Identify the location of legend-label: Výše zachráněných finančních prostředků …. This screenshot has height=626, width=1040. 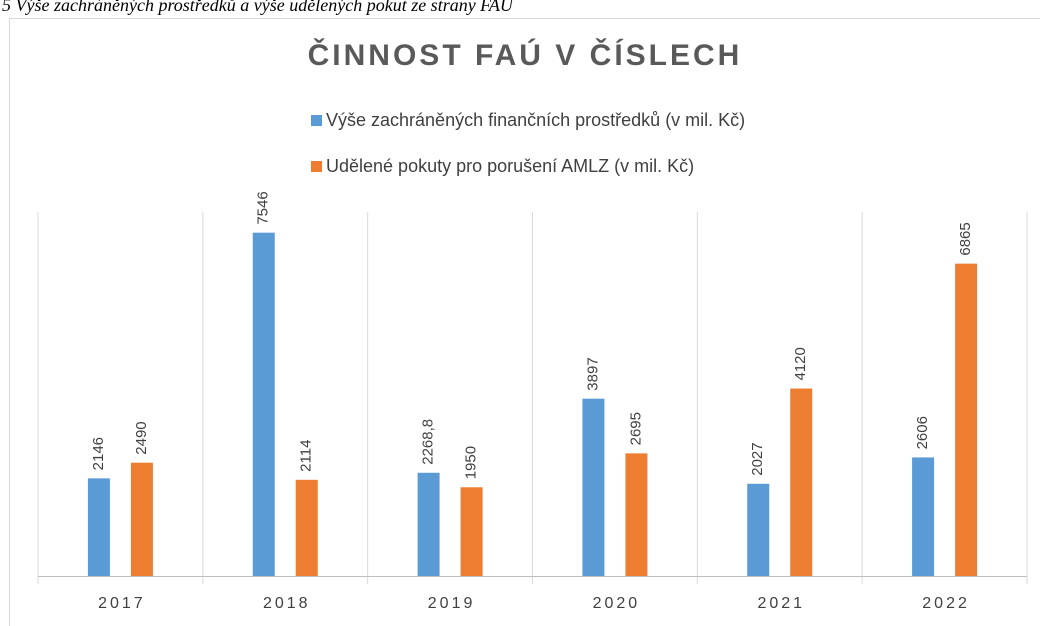
(535, 120).